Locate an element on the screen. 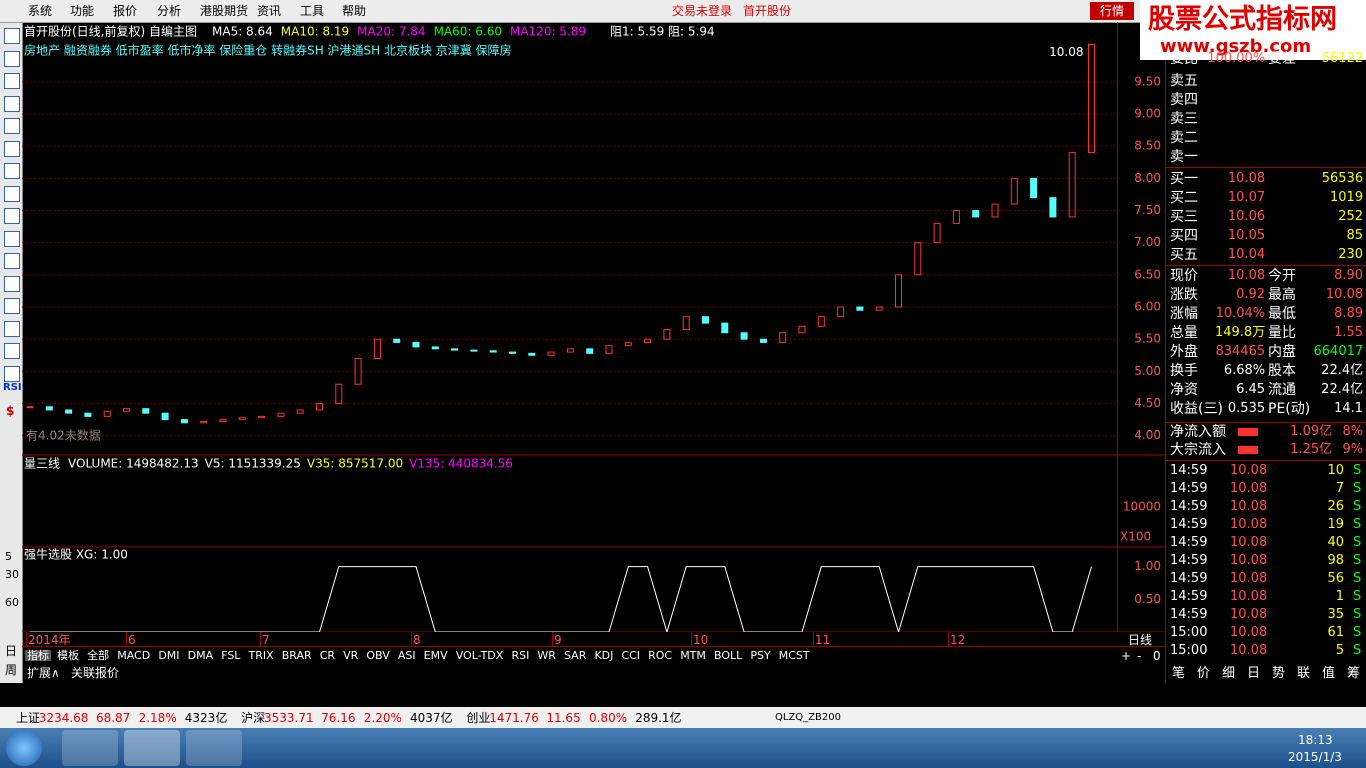  menu-item: 资讯 is located at coordinates (269, 11).